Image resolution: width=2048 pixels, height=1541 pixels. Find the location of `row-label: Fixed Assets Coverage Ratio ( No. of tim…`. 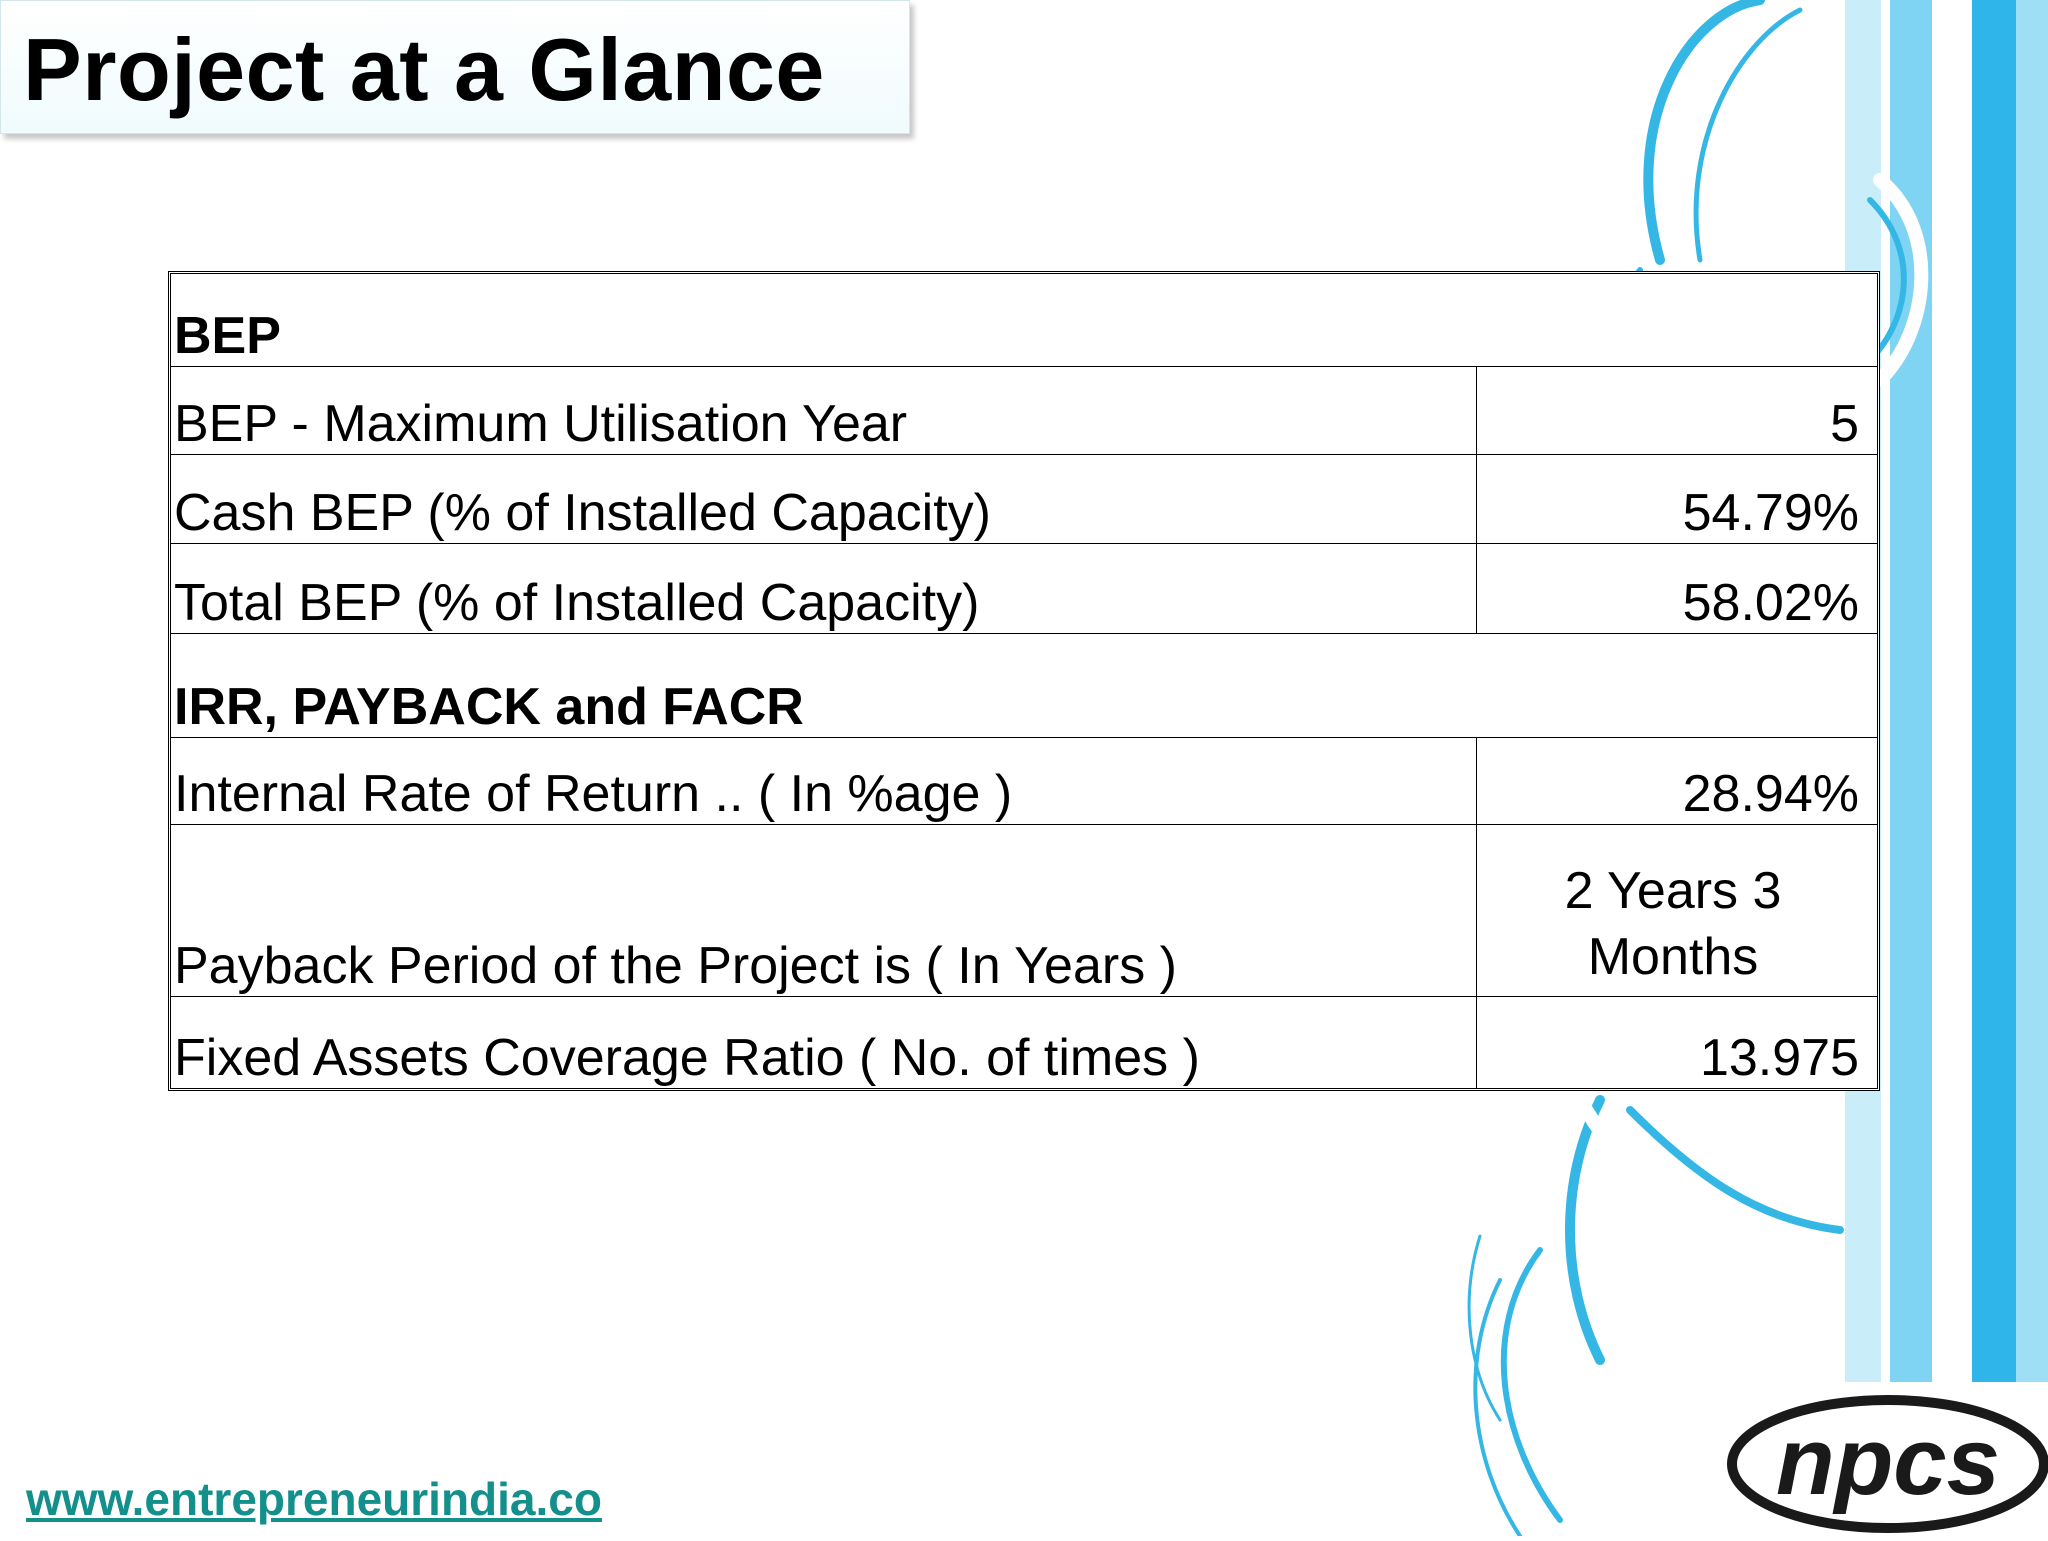

row-label: Fixed Assets Coverage Ratio ( No. of tim… is located at coordinates (823, 1042).